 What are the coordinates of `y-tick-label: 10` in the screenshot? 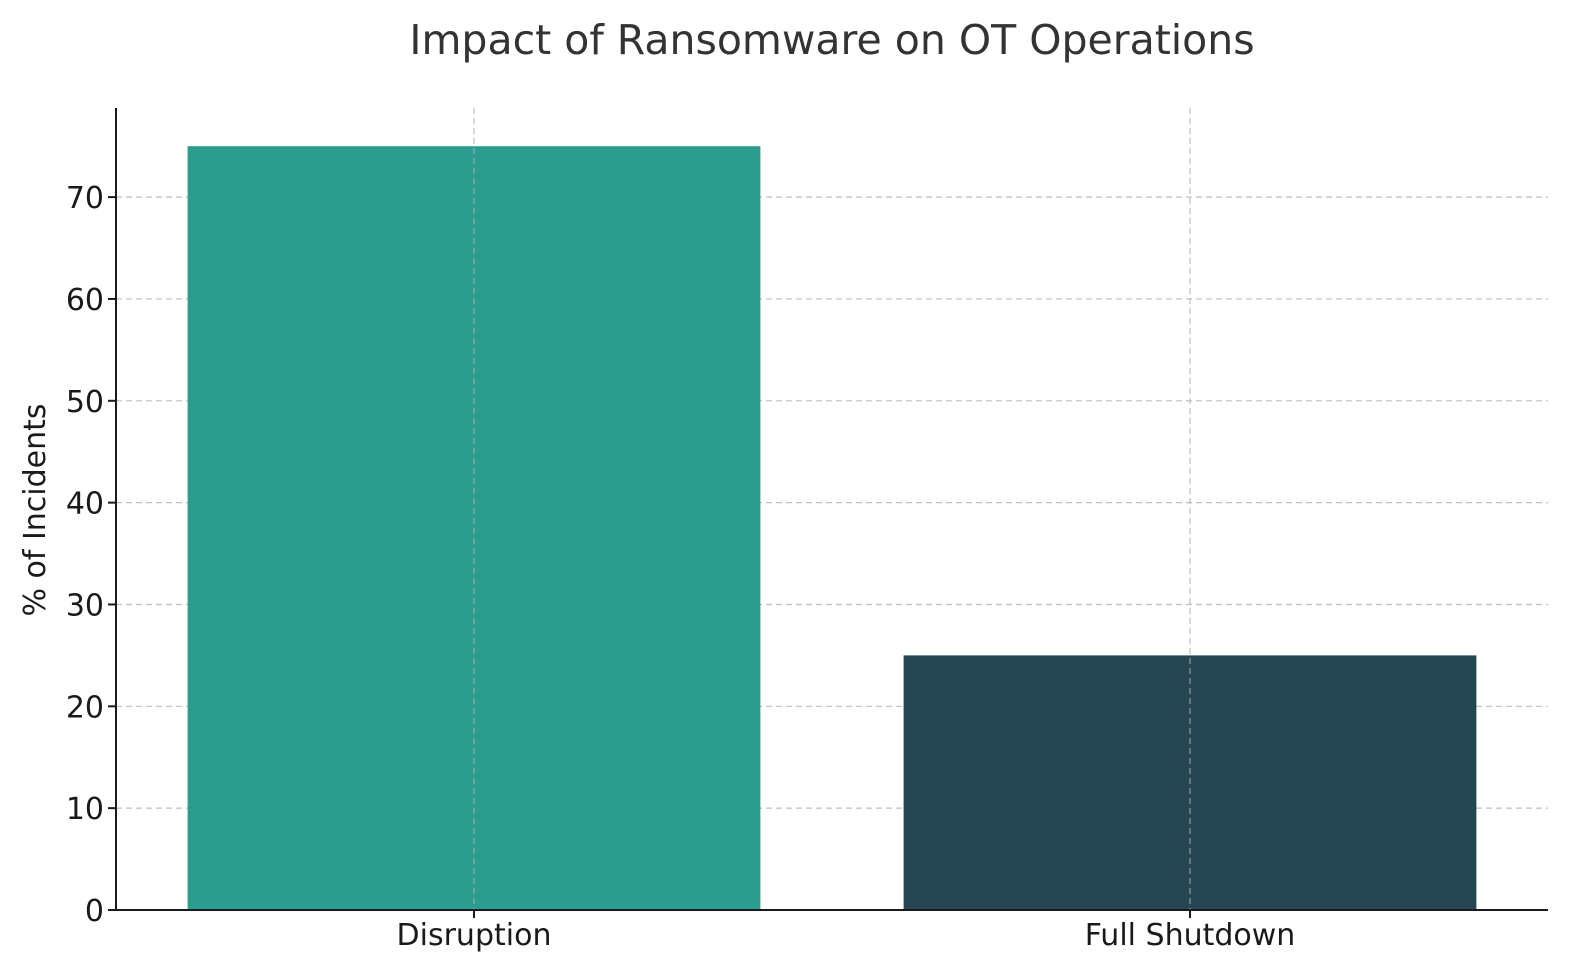 It's located at (85, 809).